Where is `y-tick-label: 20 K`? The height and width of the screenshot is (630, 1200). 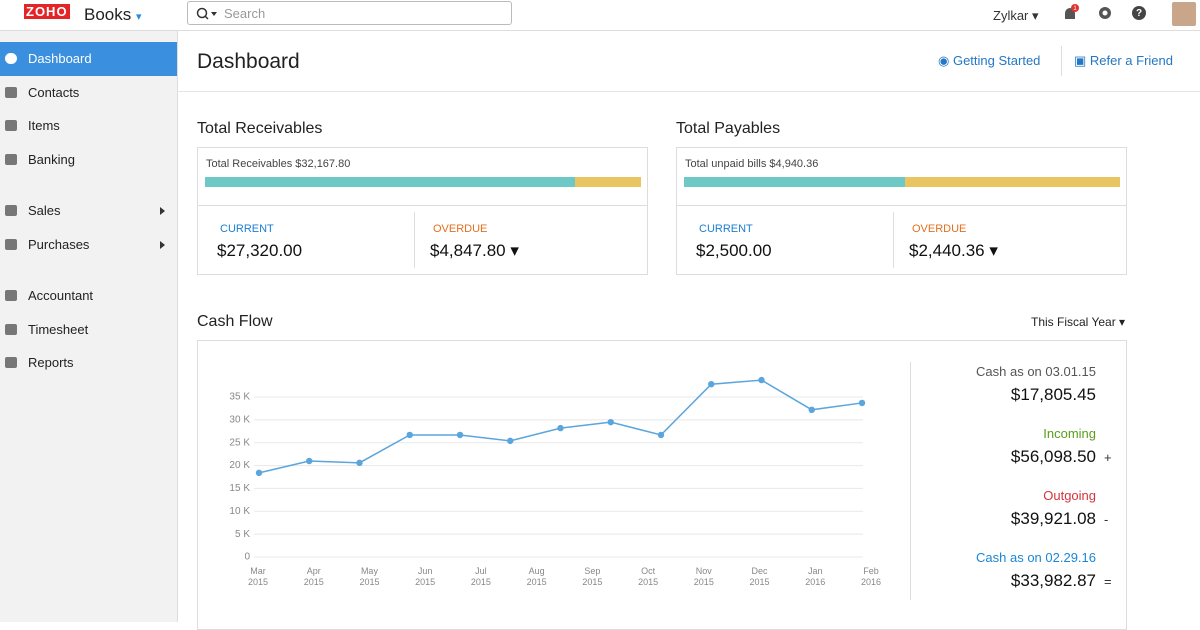
y-tick-label: 20 K is located at coordinates (239, 465).